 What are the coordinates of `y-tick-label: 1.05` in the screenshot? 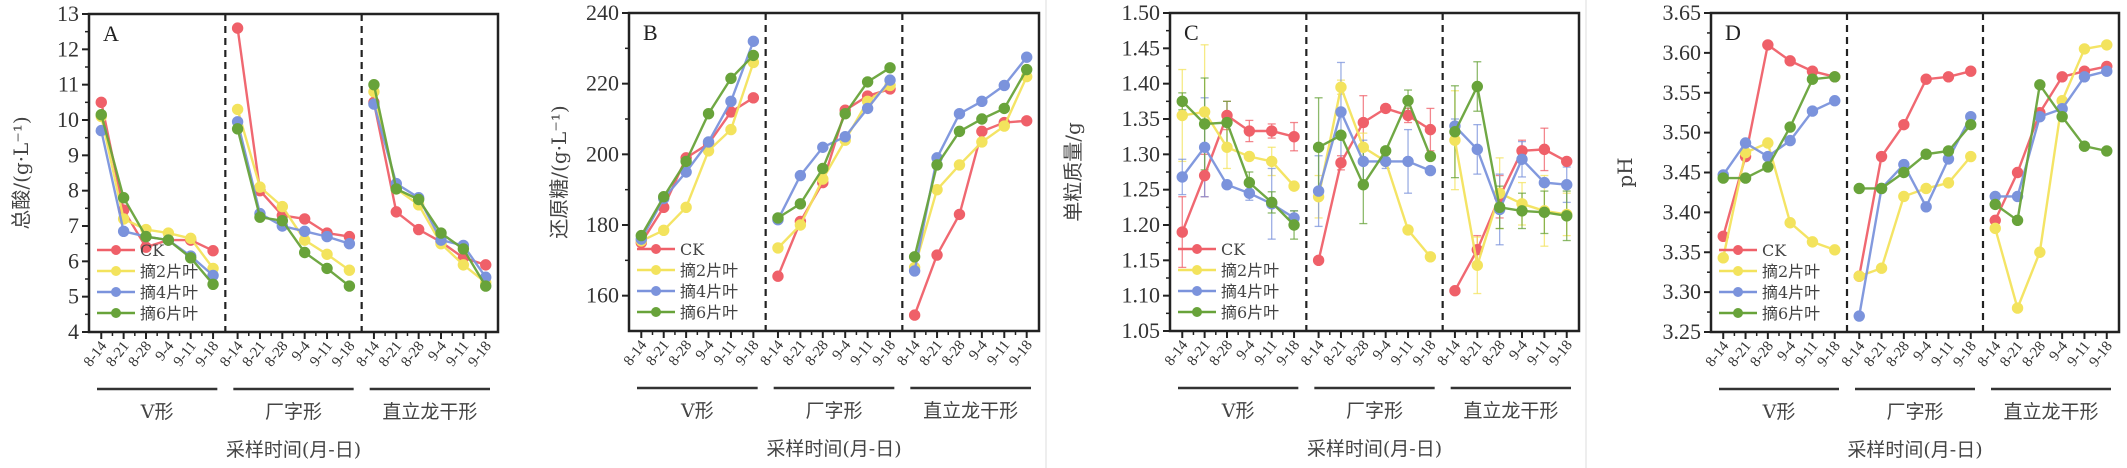 It's located at (1141, 330).